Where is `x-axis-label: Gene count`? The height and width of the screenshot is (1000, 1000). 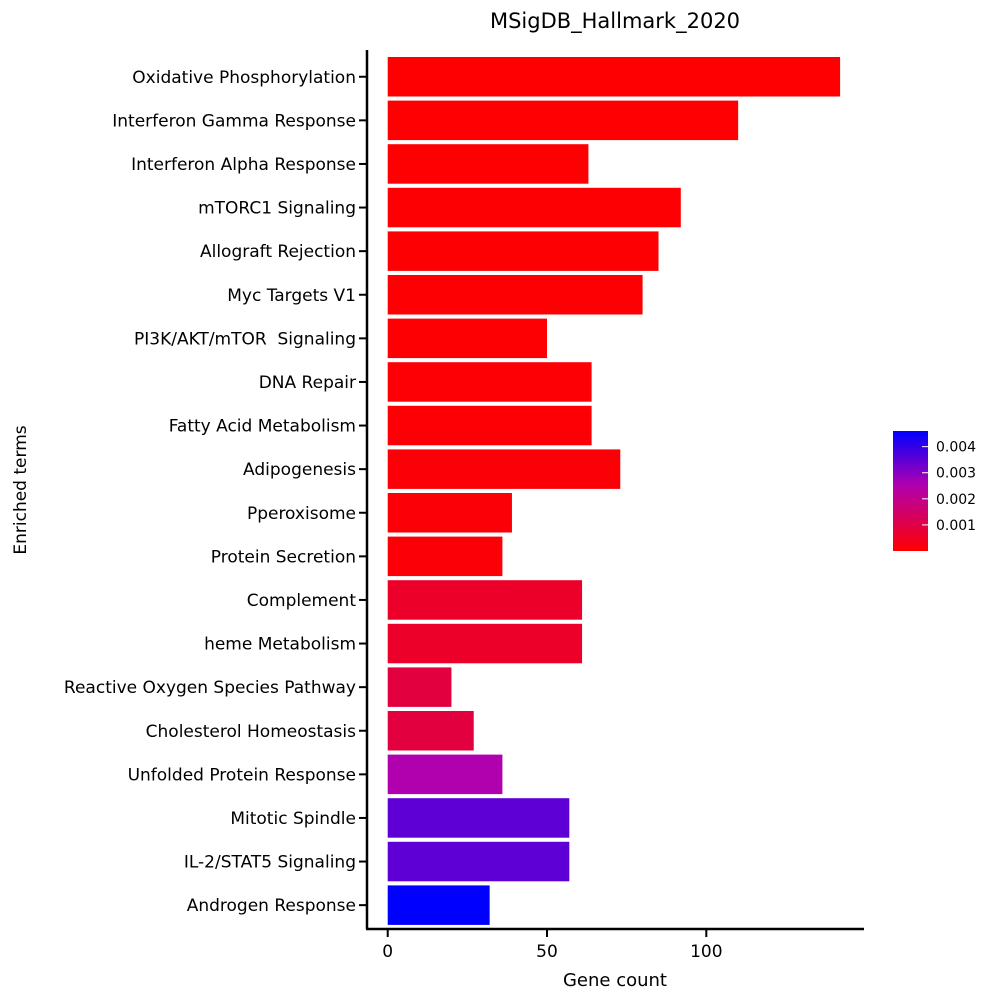 x-axis-label: Gene count is located at coordinates (615, 980).